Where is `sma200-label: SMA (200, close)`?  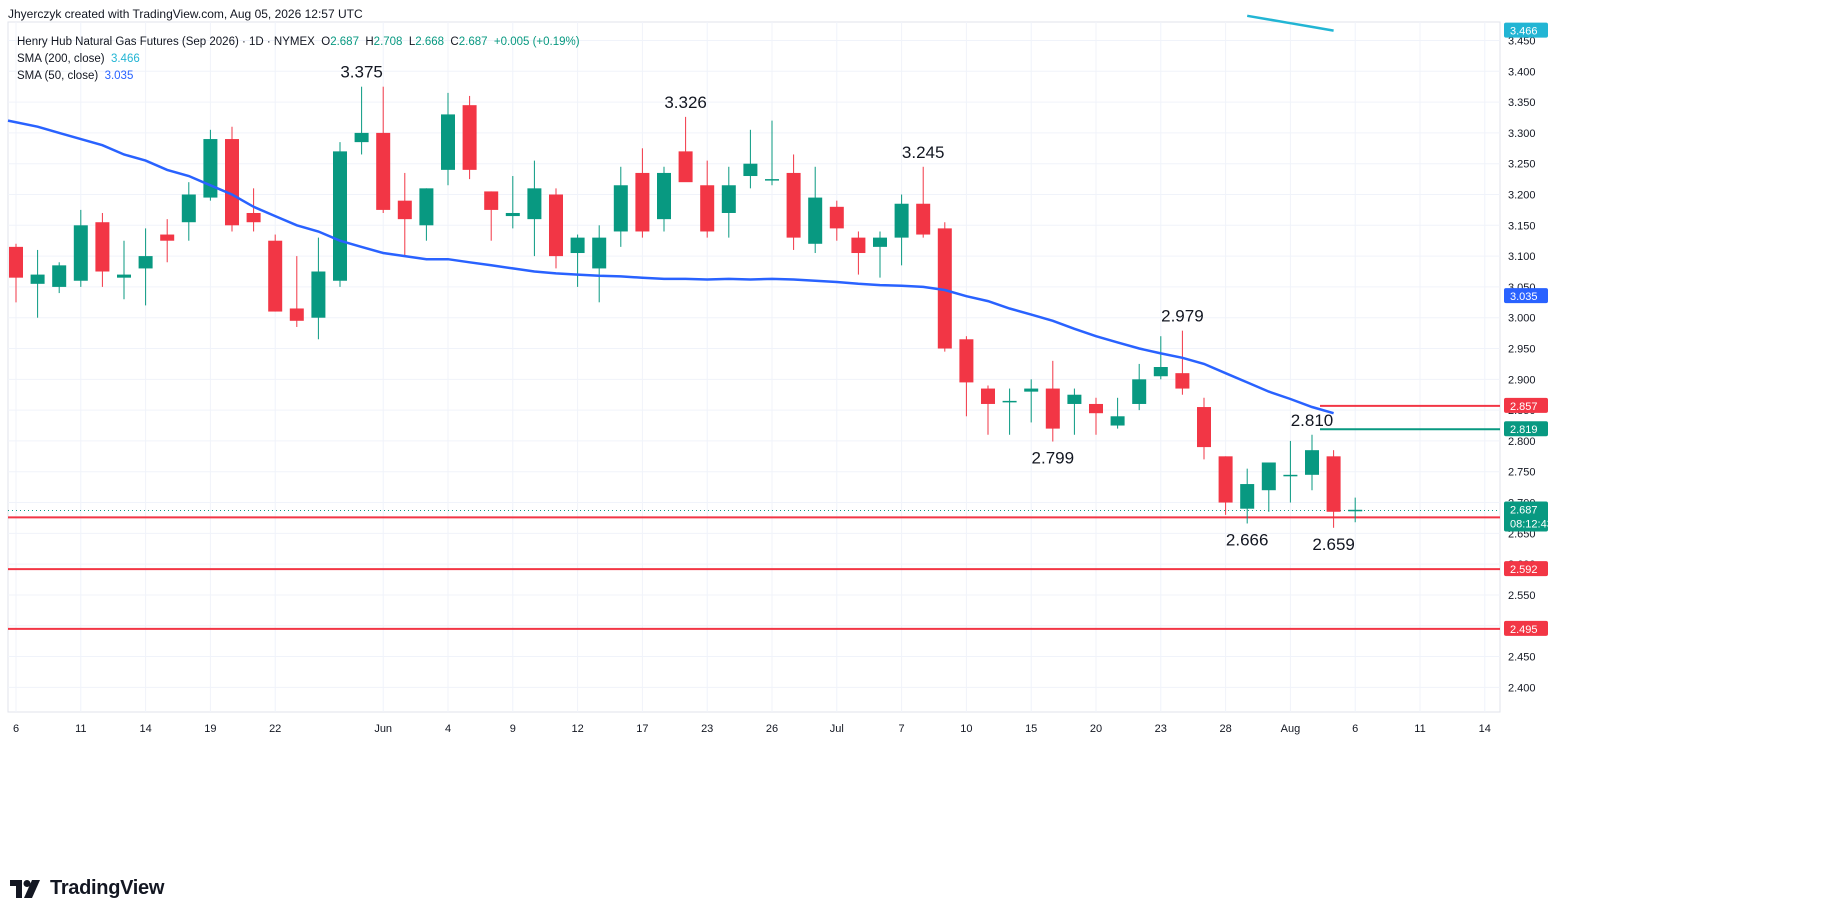
sma200-label: SMA (200, close) is located at coordinates (61, 59).